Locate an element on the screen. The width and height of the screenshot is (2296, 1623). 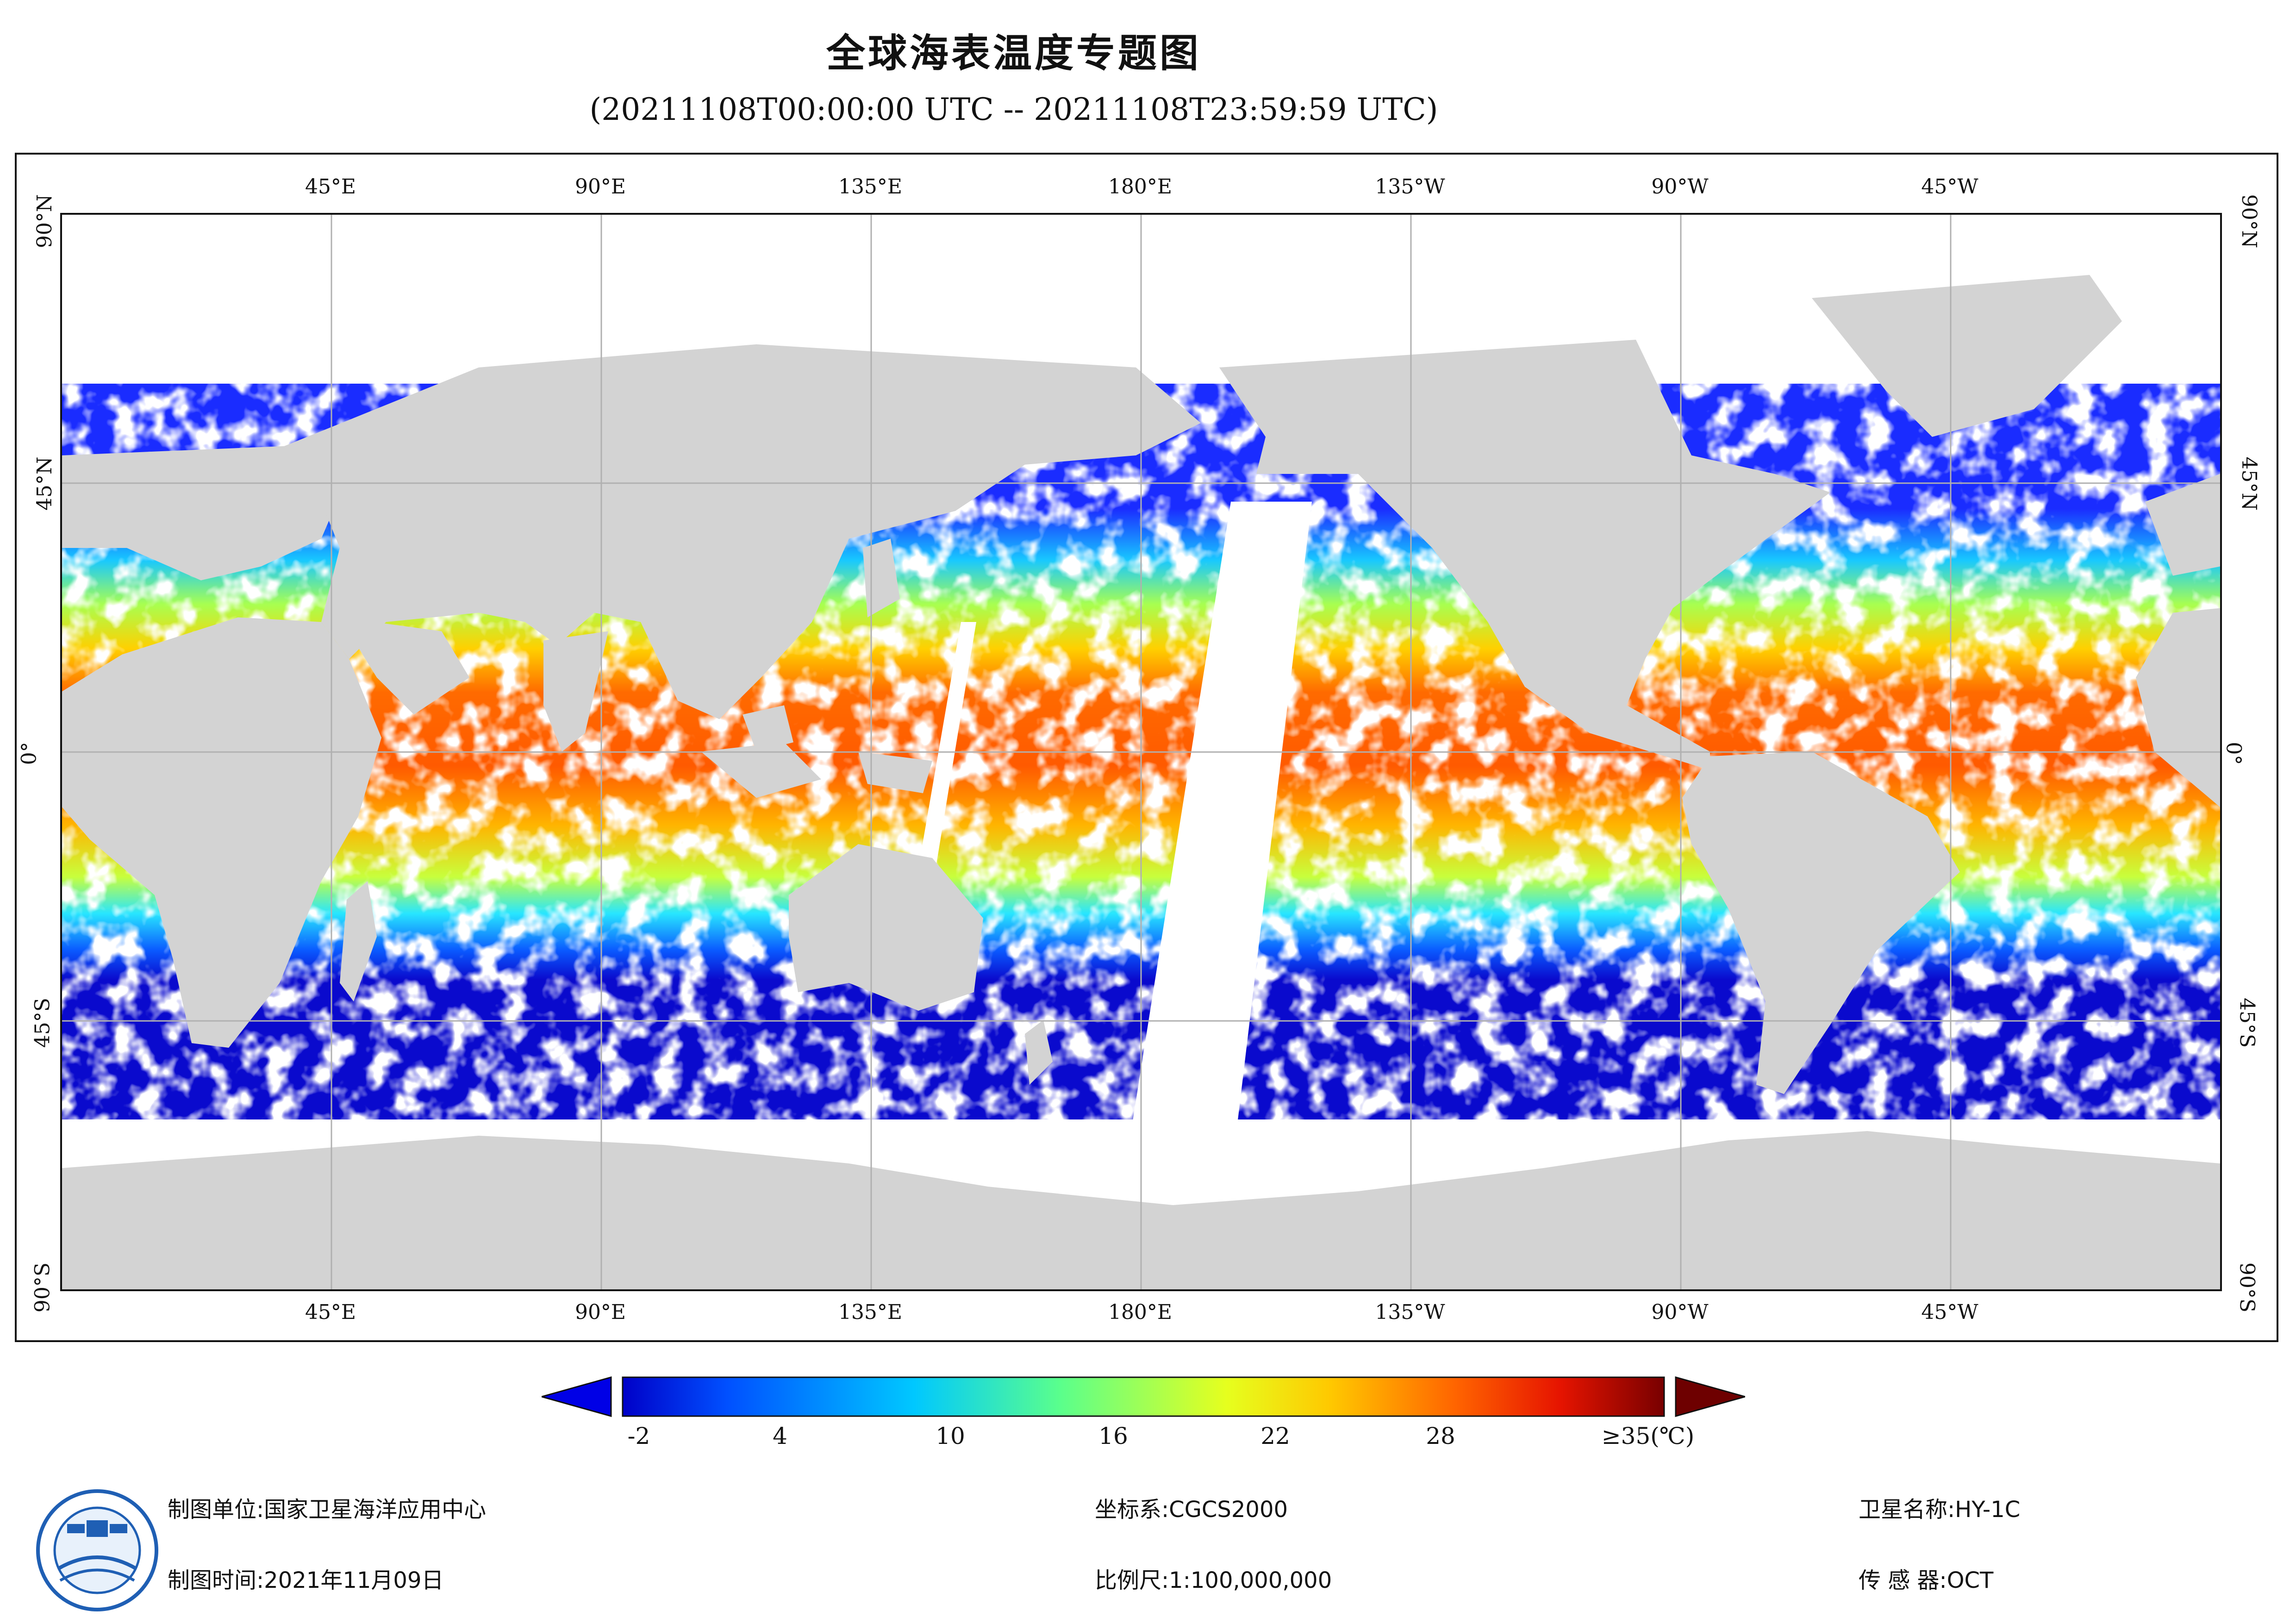
colorbar-tick: 28 is located at coordinates (1440, 1436).